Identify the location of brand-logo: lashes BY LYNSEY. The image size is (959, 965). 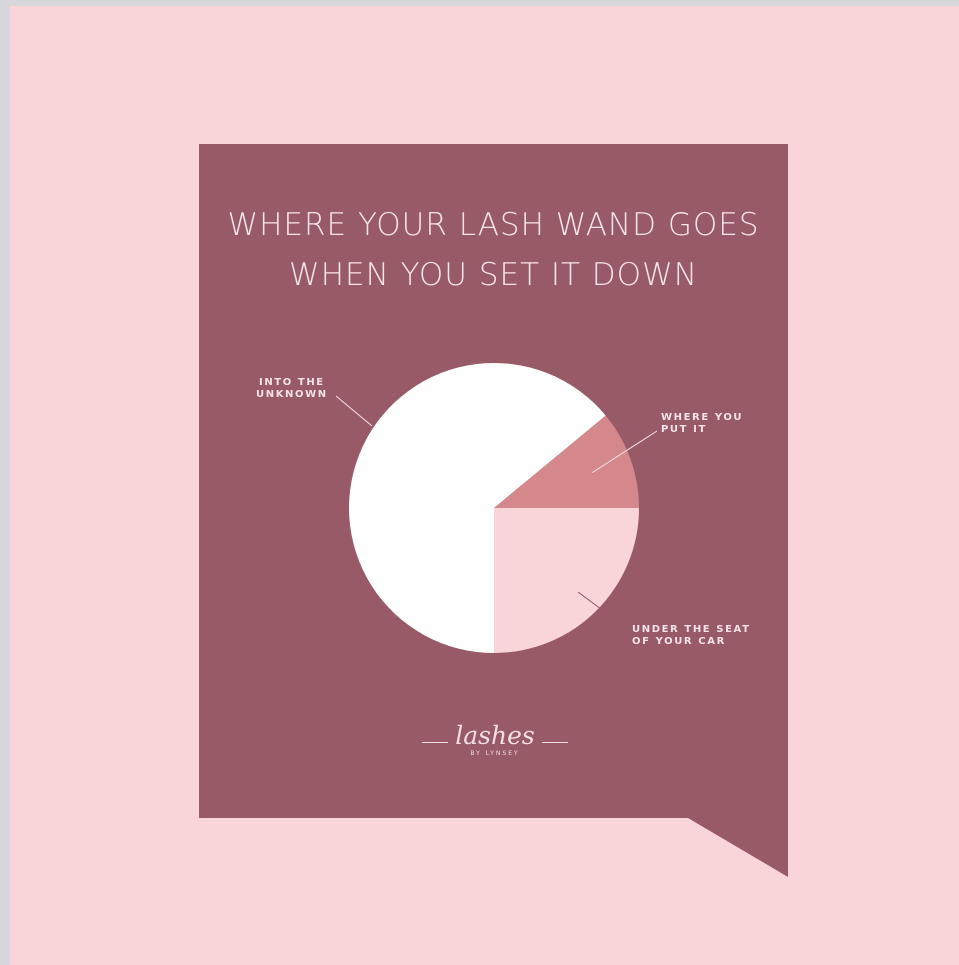
(495, 739).